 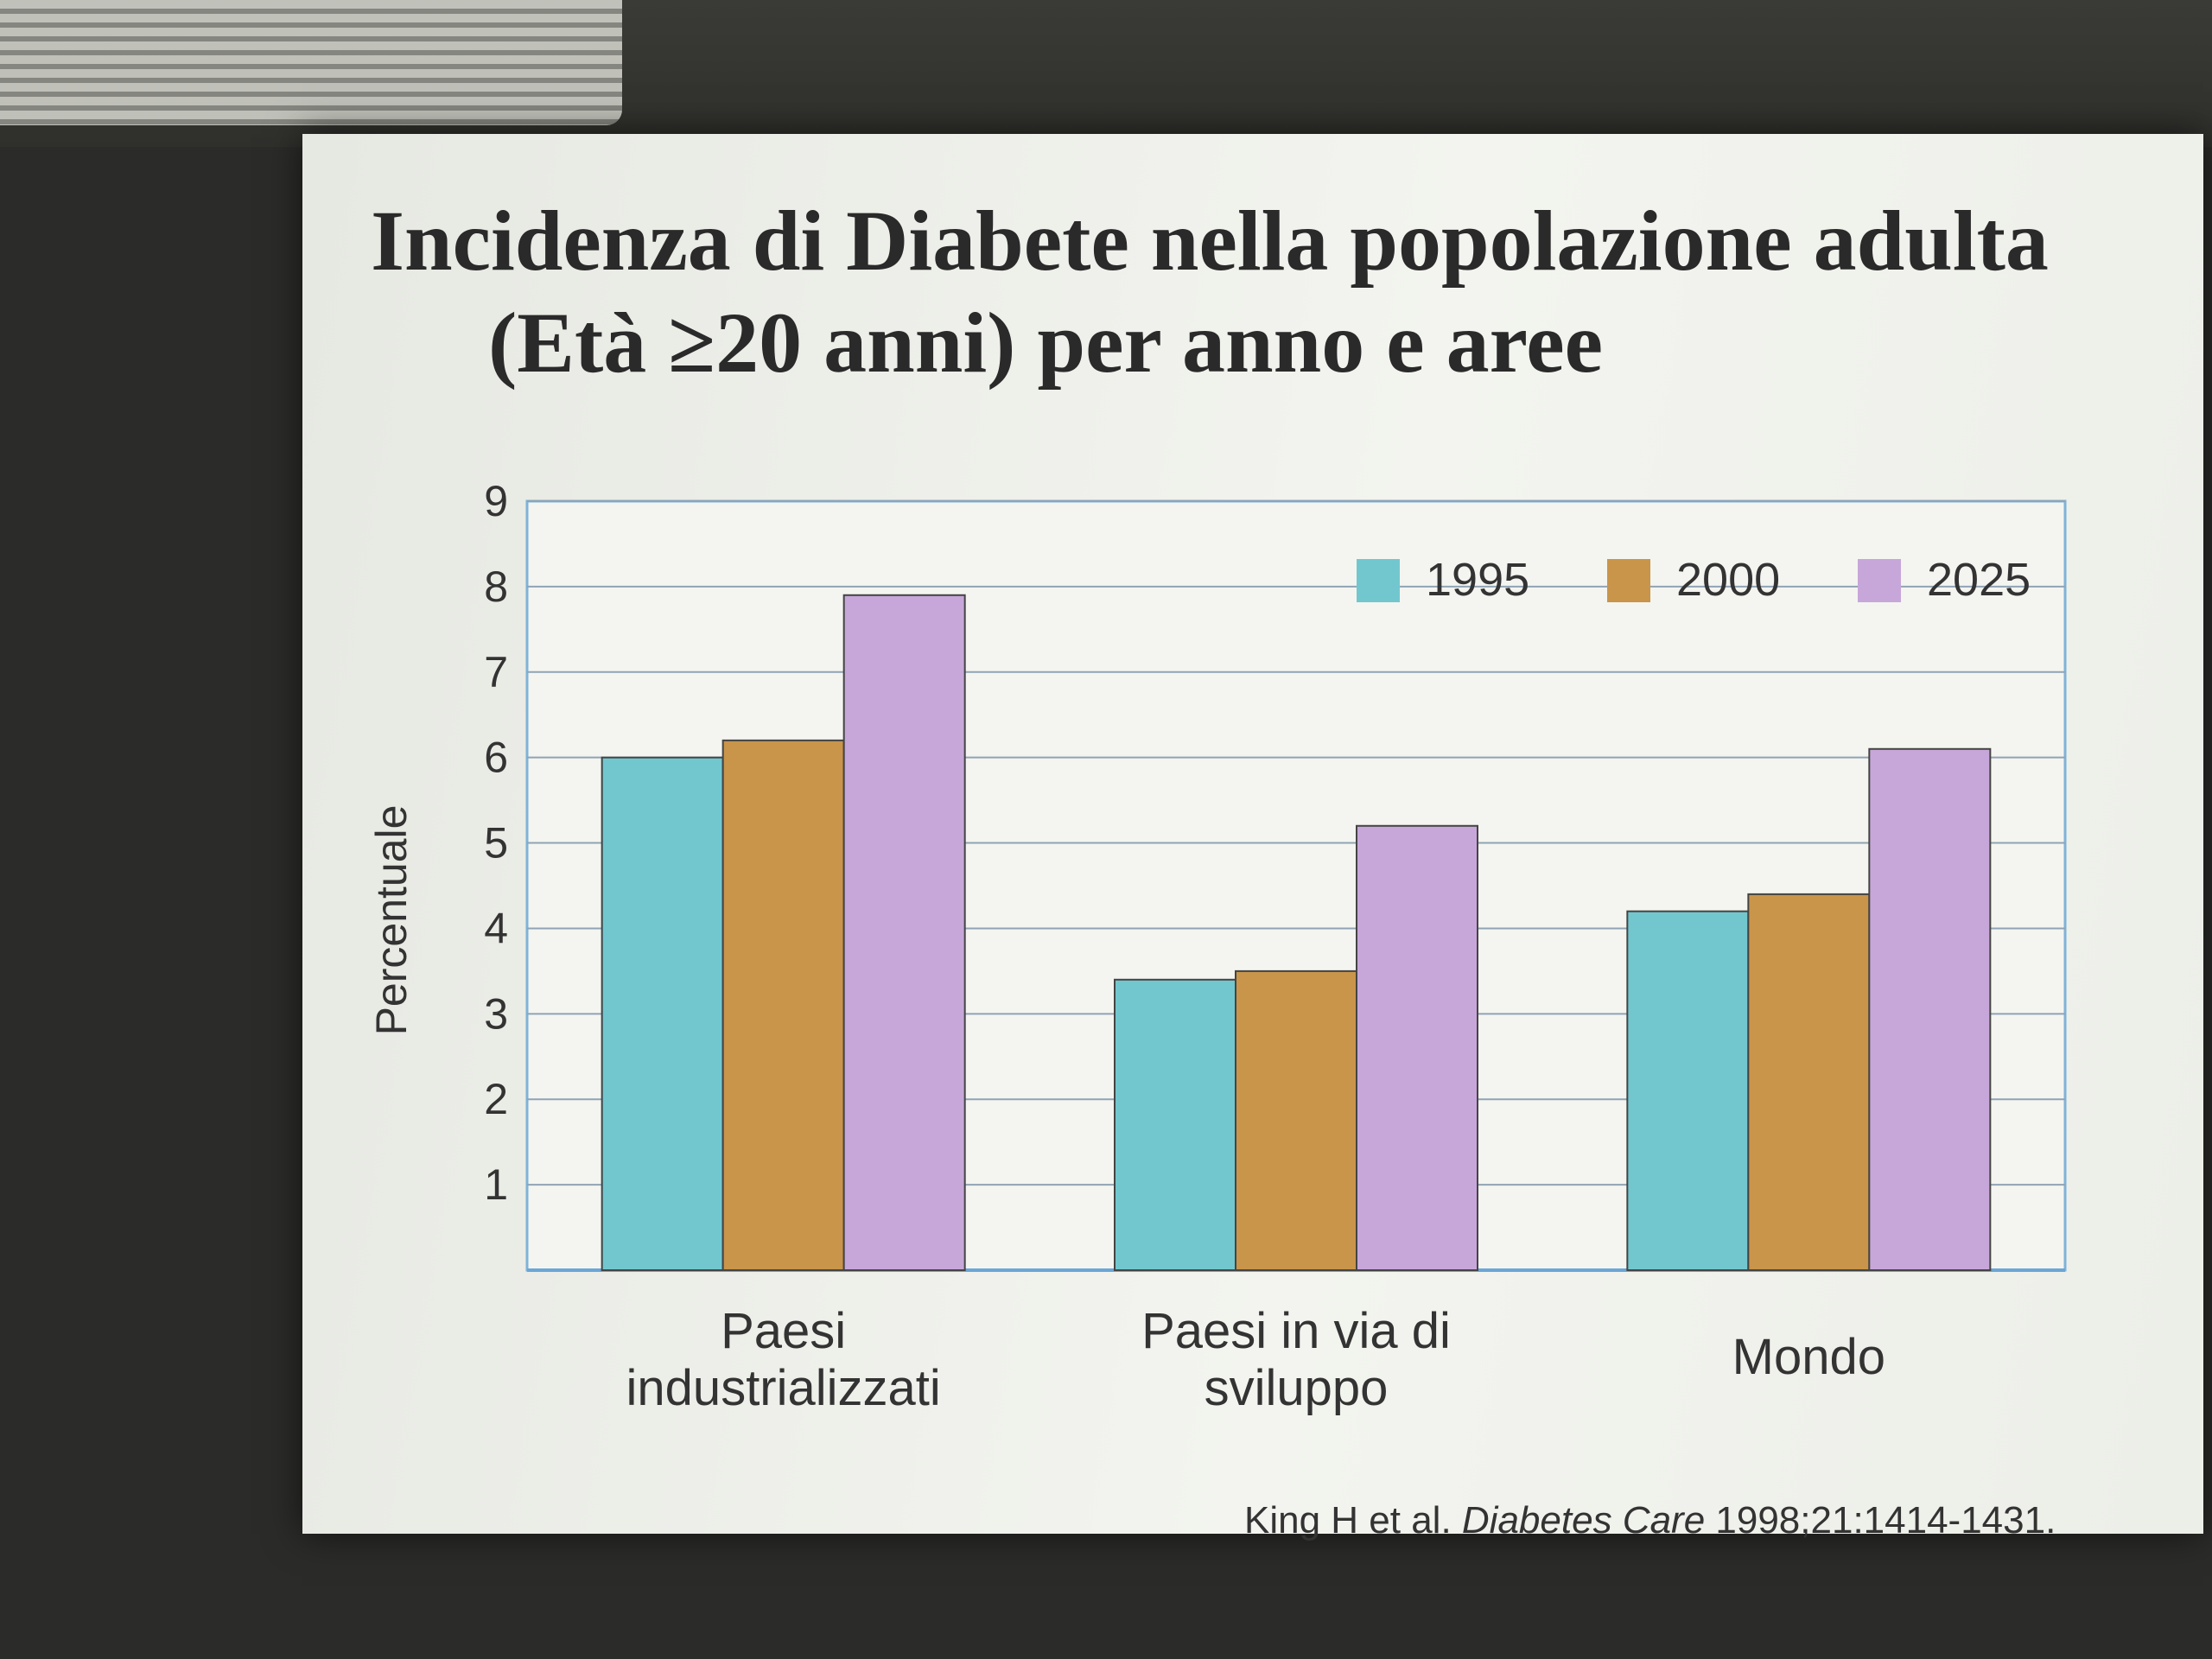 What do you see at coordinates (1297, 1388) in the screenshot?
I see `x-category-label: sviluppo` at bounding box center [1297, 1388].